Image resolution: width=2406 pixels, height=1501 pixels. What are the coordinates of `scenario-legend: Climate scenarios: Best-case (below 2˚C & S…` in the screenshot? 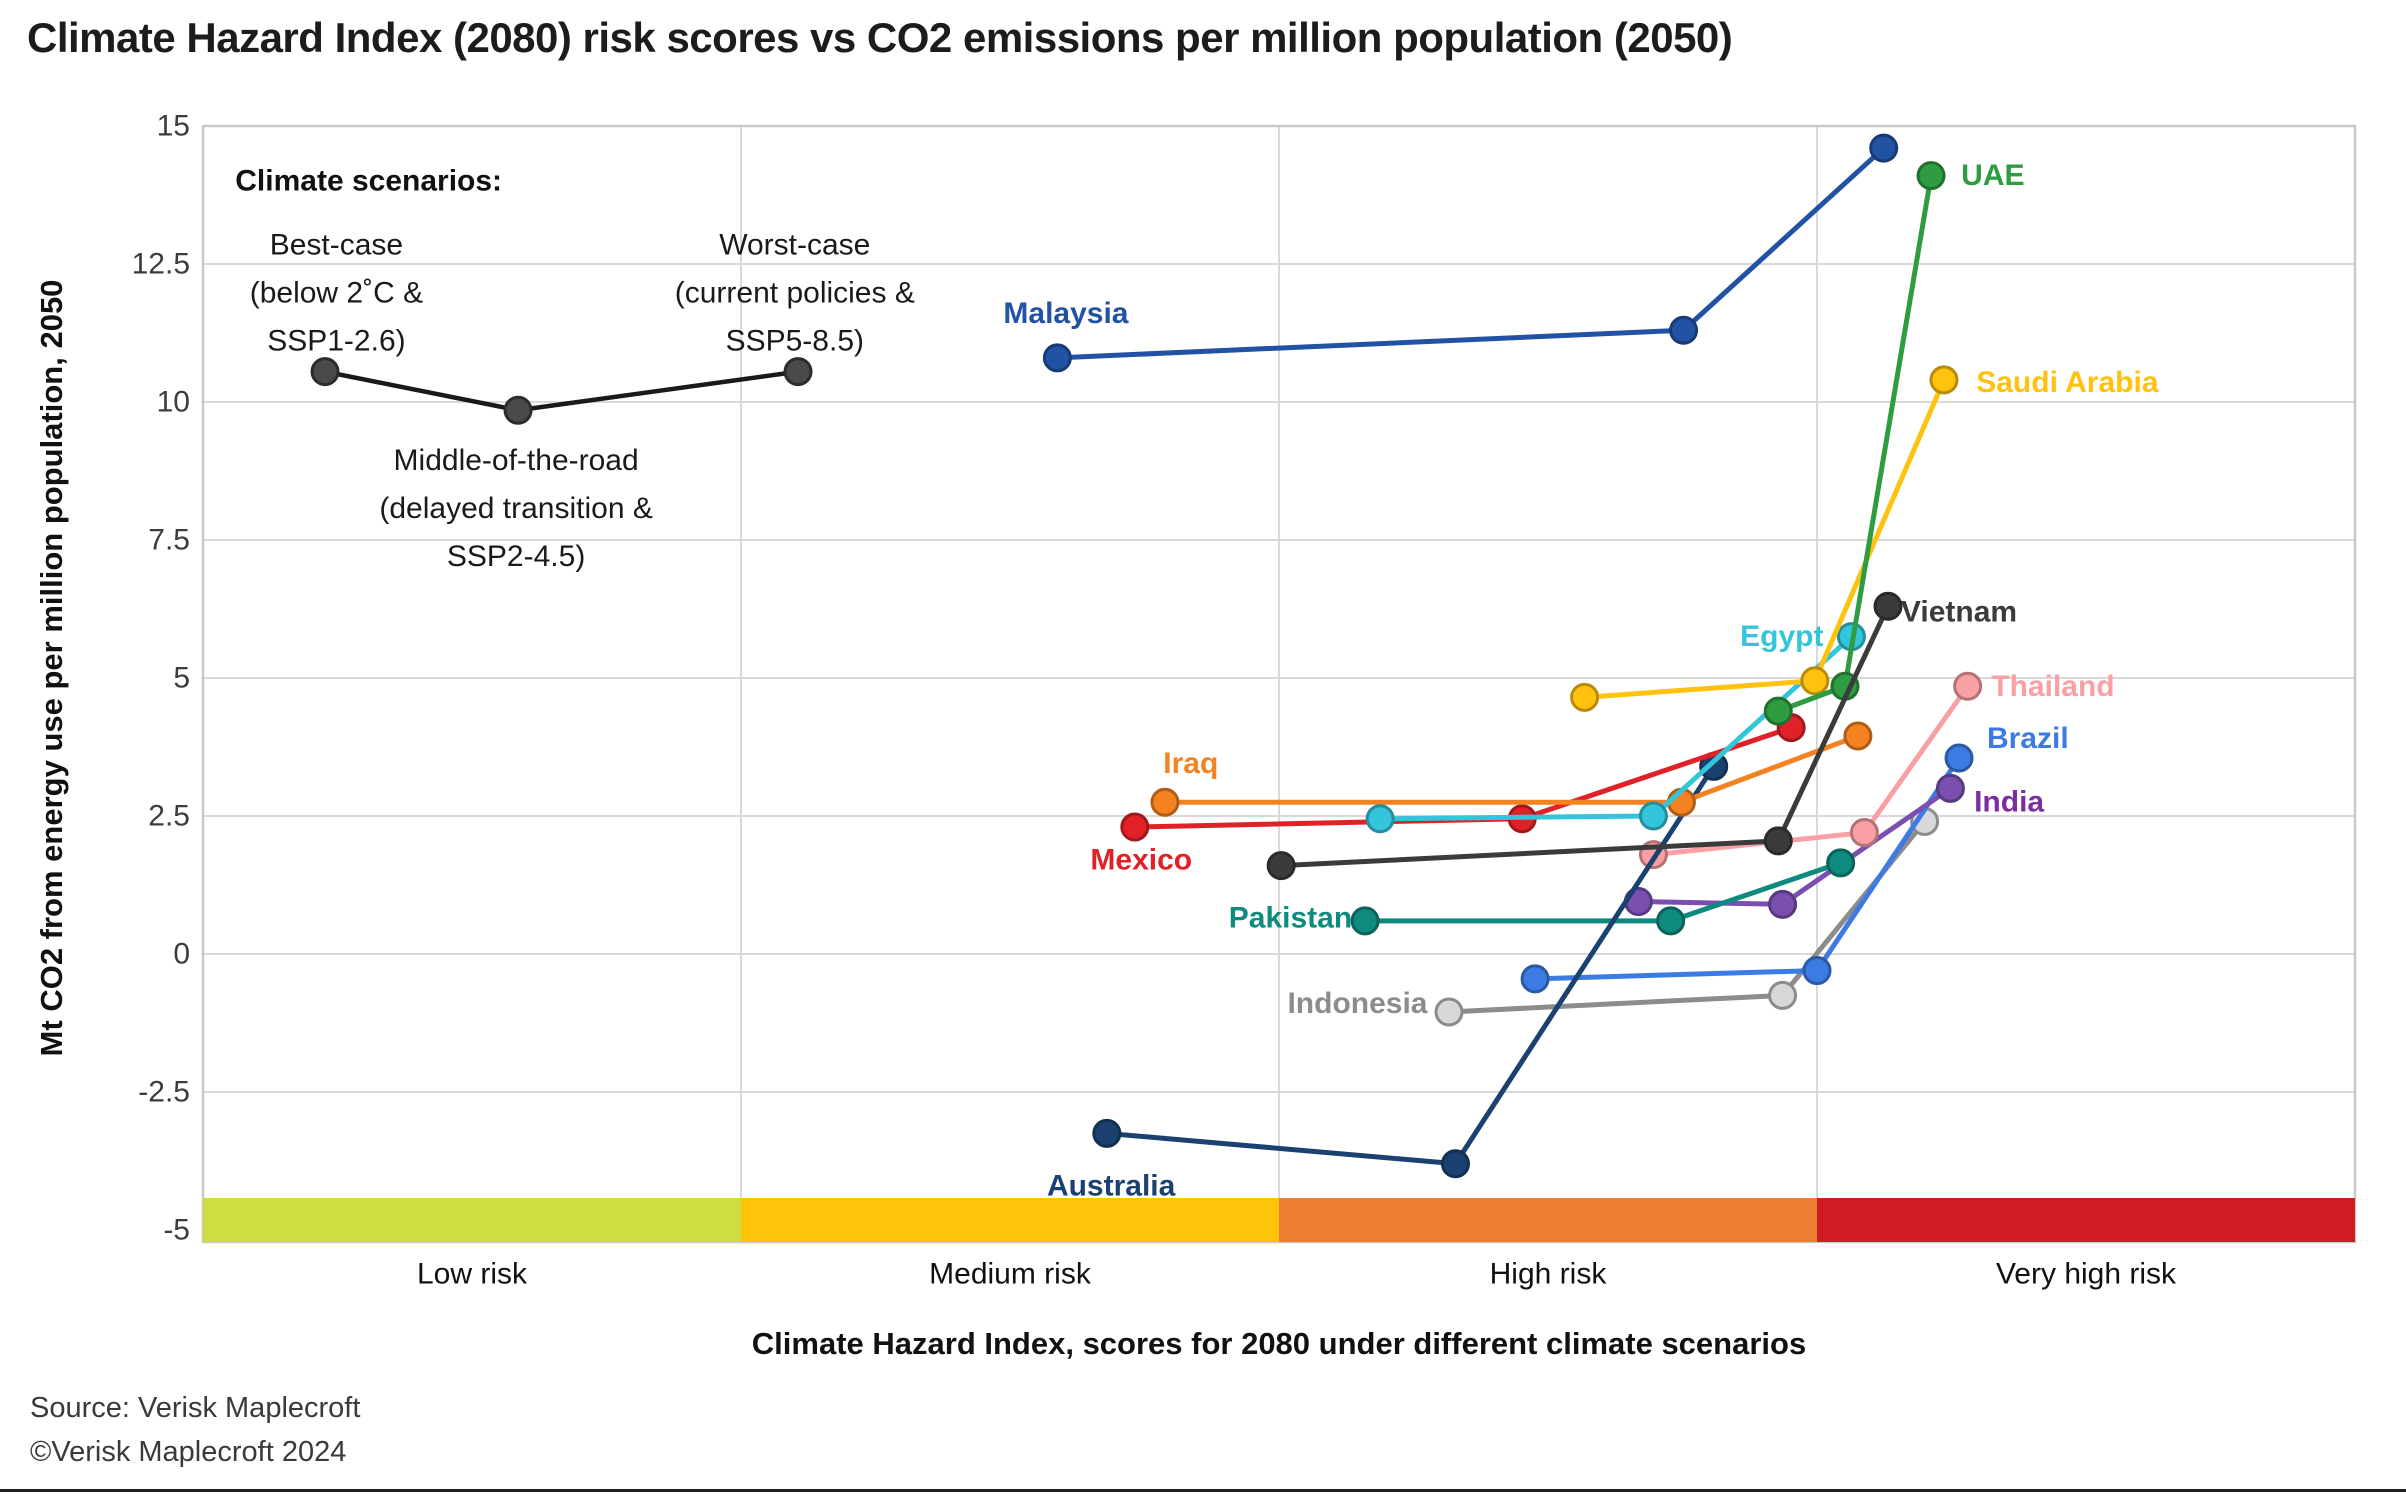 It's located at (575, 369).